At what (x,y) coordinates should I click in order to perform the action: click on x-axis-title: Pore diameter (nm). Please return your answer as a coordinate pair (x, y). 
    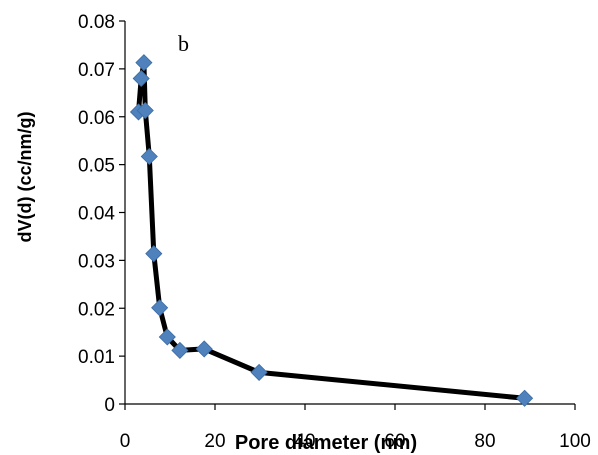
    Looking at the image, I should click on (326, 443).